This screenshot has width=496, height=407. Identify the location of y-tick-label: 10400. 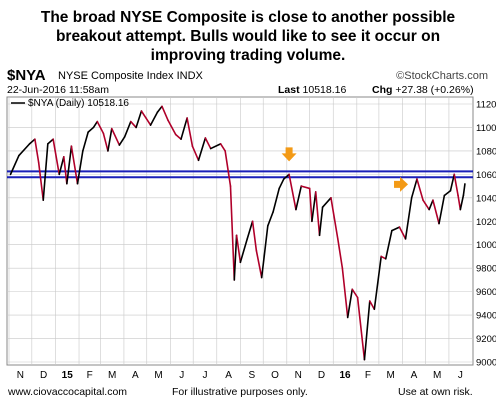
(486, 198).